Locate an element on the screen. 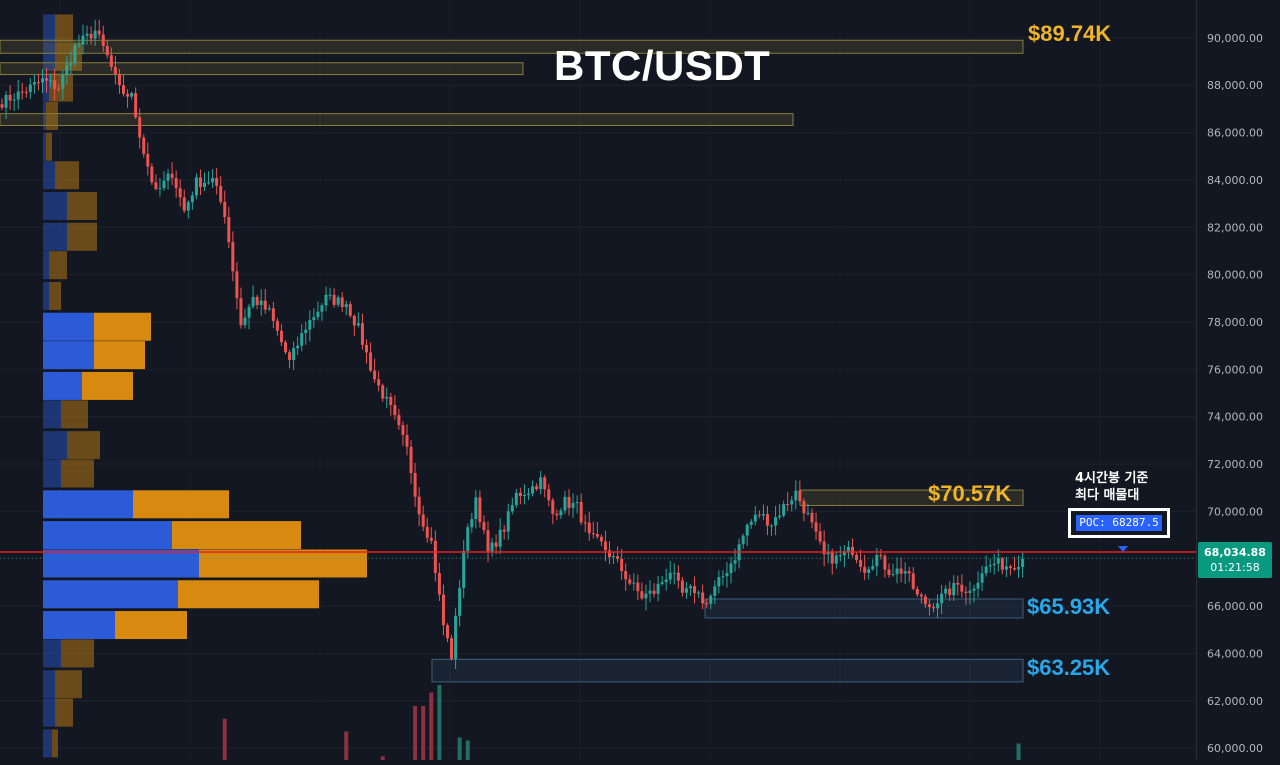  y-tick-label: 76,000.00 is located at coordinates (1235, 369).